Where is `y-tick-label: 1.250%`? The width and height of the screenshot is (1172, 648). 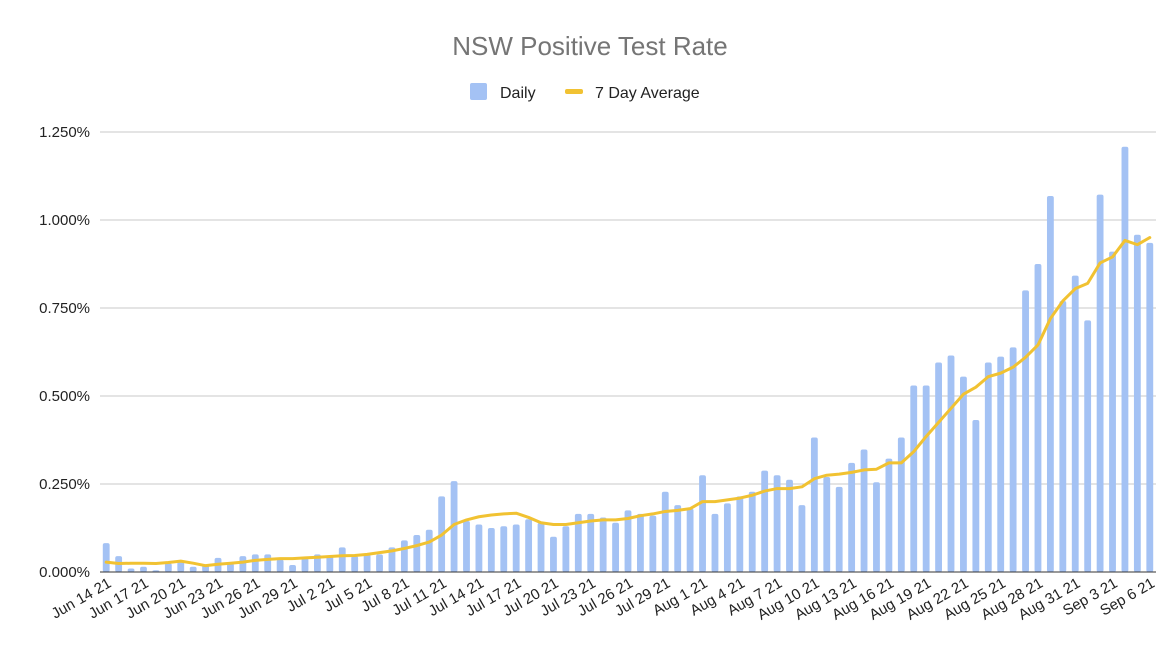 y-tick-label: 1.250% is located at coordinates (64, 132).